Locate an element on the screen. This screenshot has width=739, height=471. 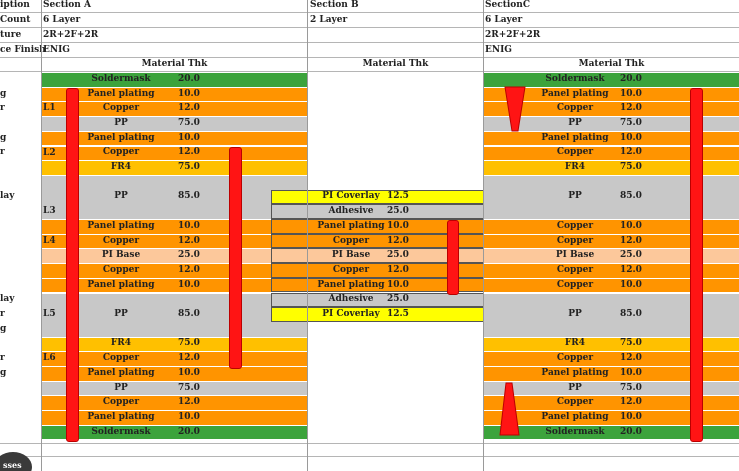
material-name: Adhesive is located at coordinates (351, 211).